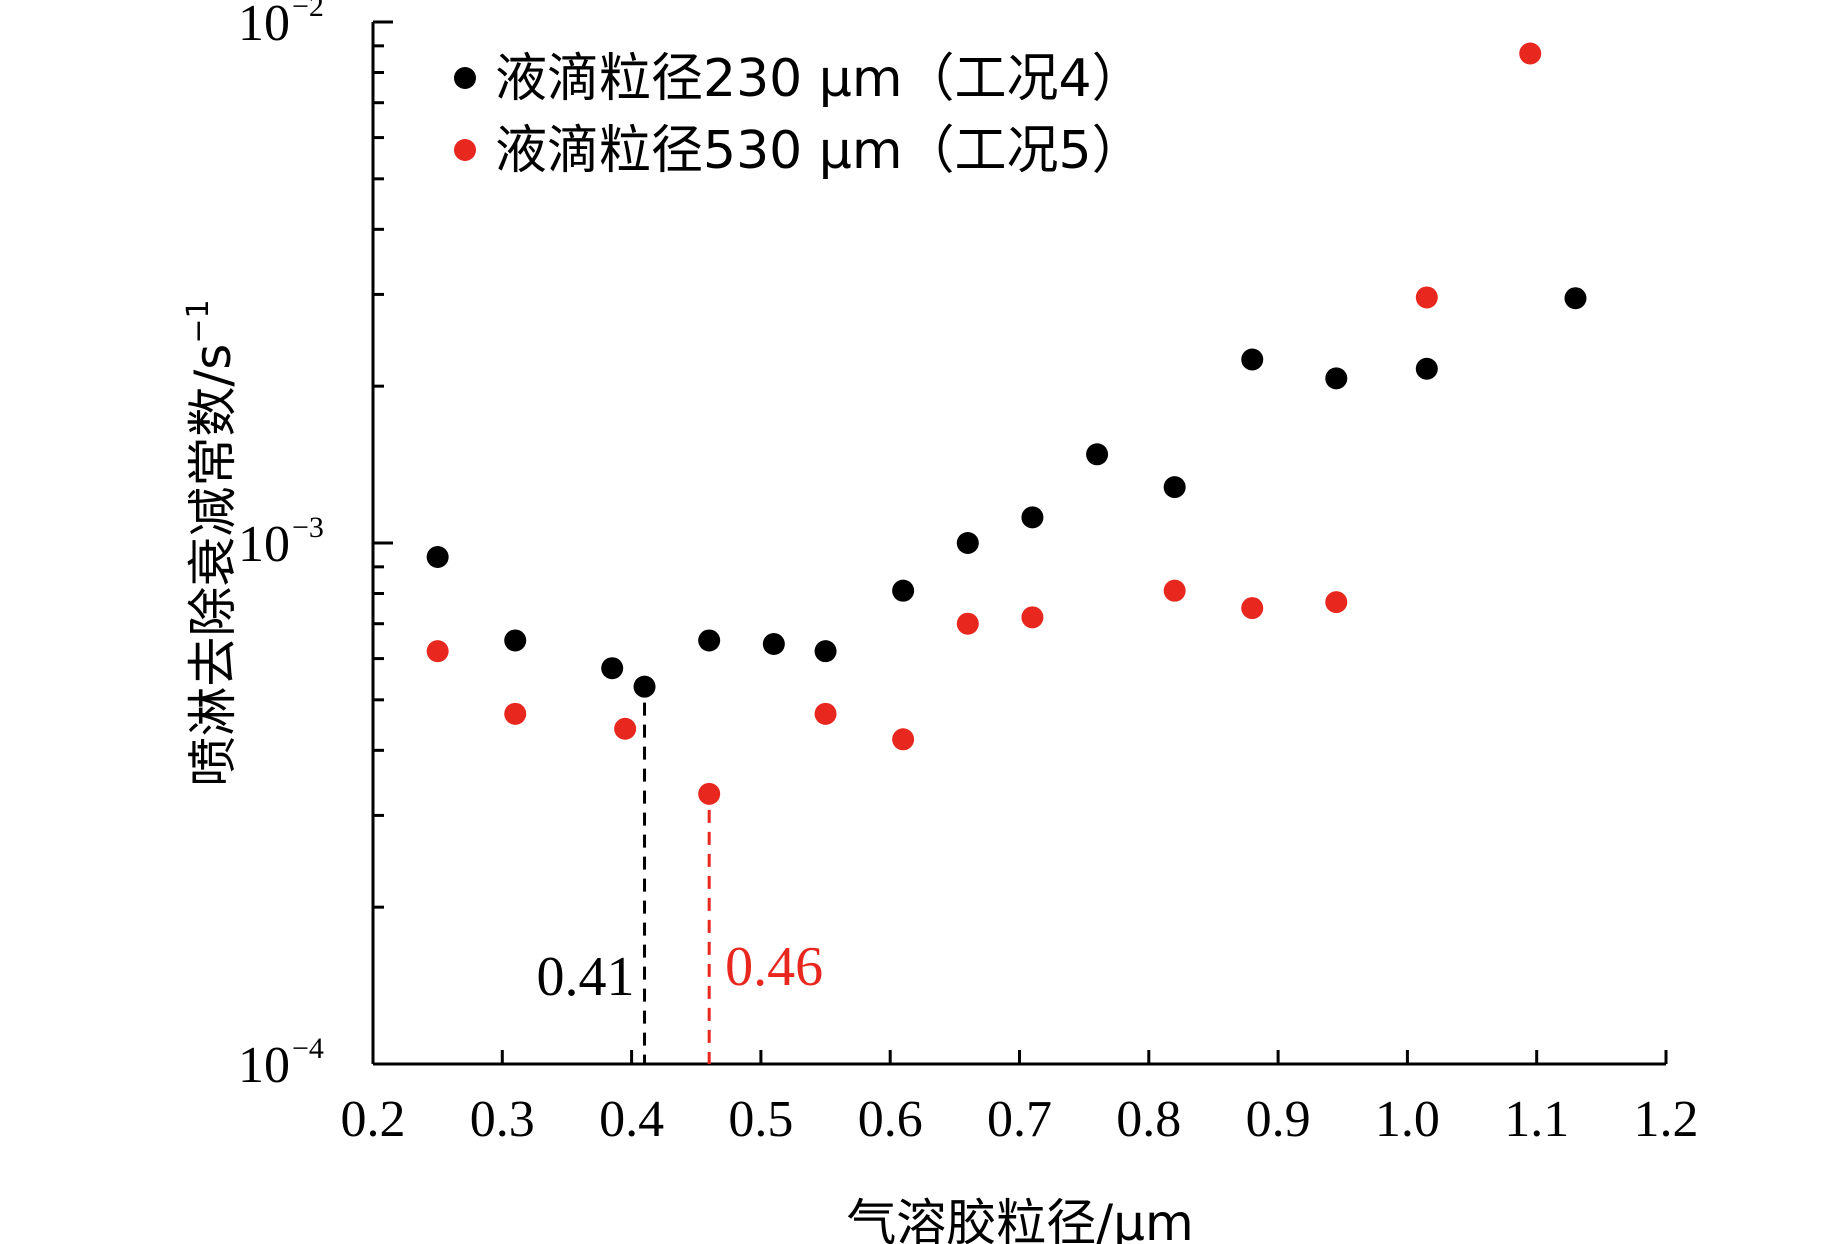  Describe the element at coordinates (890, 1119) in the screenshot. I see `x-tick-label: 0.6` at that location.